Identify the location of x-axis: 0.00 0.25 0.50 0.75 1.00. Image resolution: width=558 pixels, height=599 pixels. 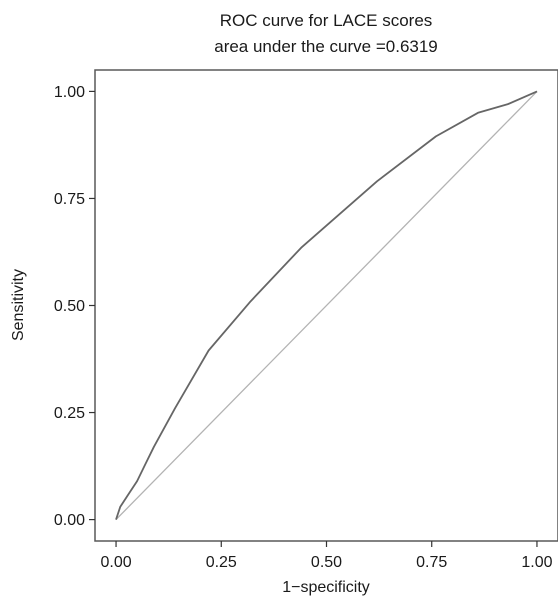
(326, 556).